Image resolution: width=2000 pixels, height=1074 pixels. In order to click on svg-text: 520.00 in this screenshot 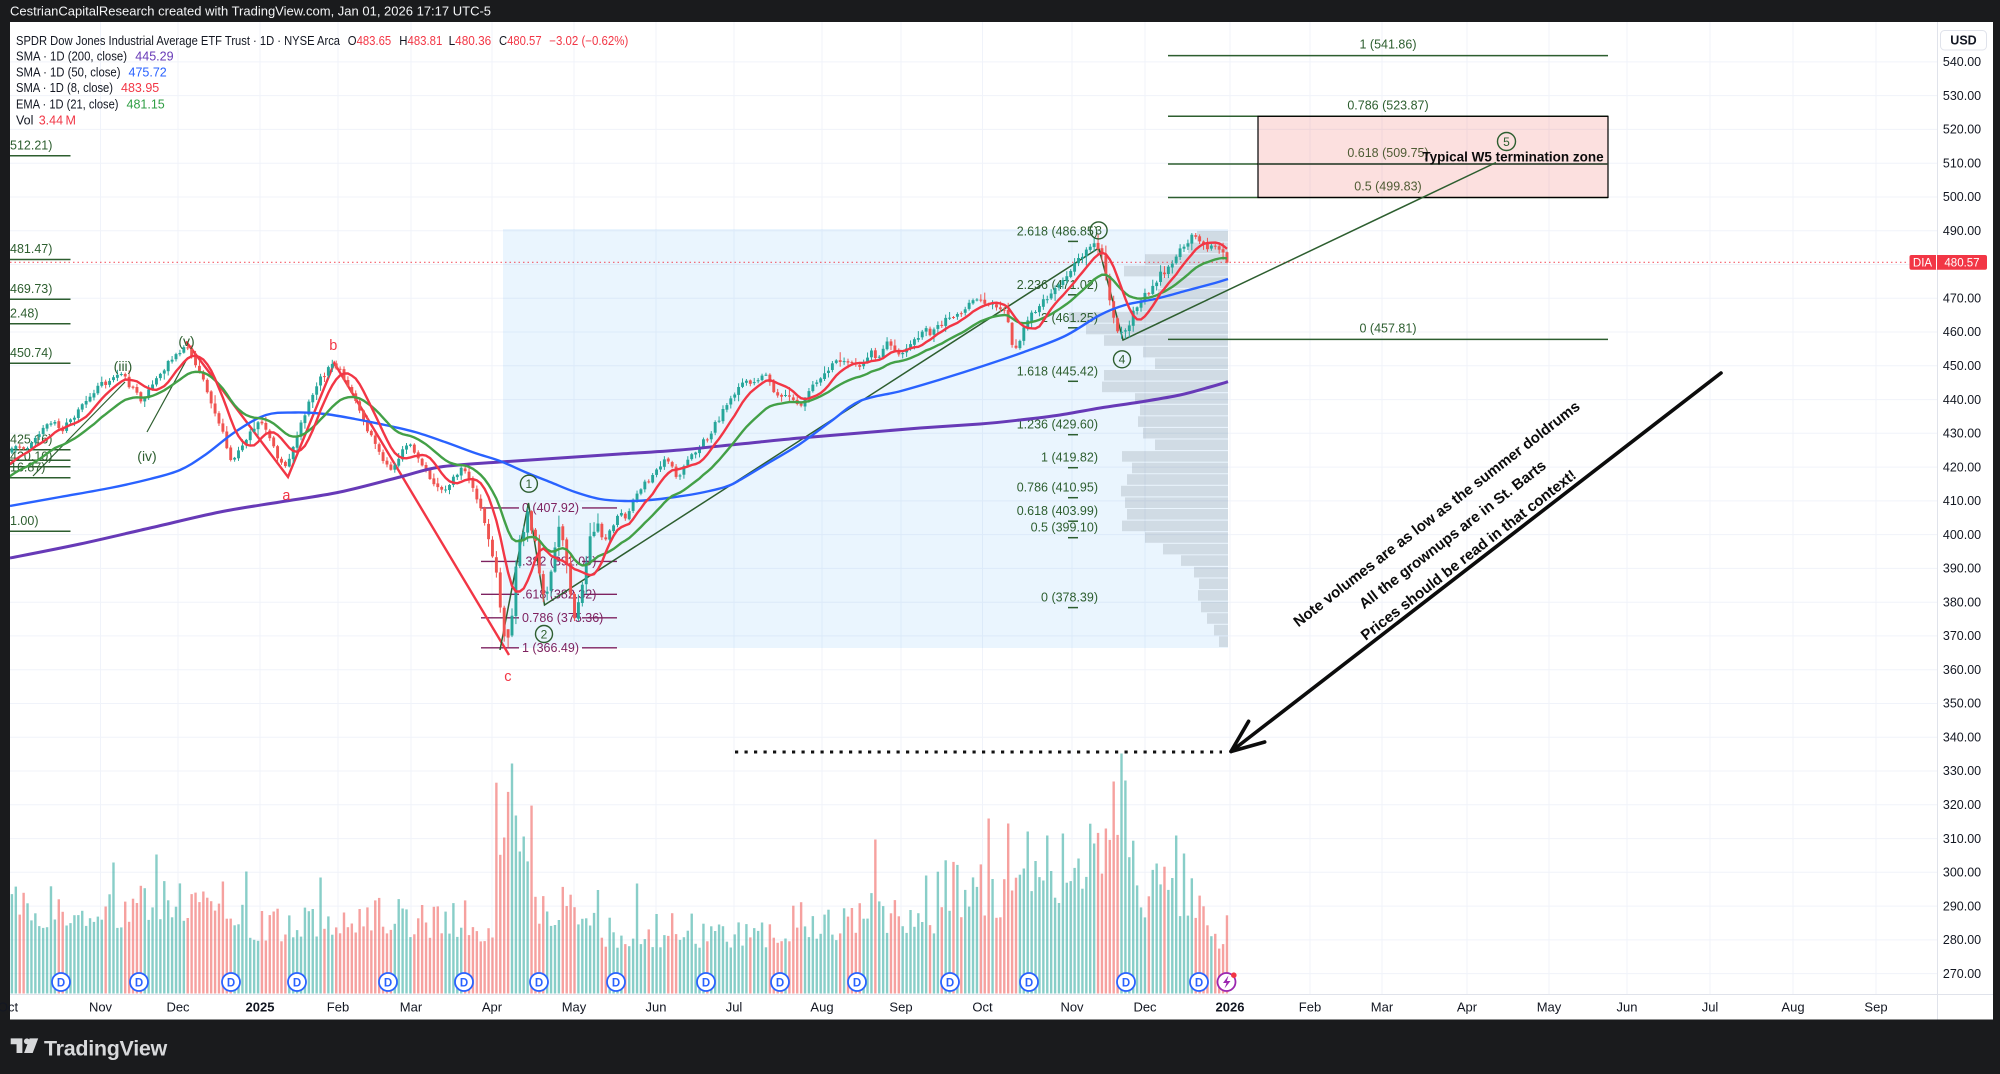, I will do `click(1962, 130)`.